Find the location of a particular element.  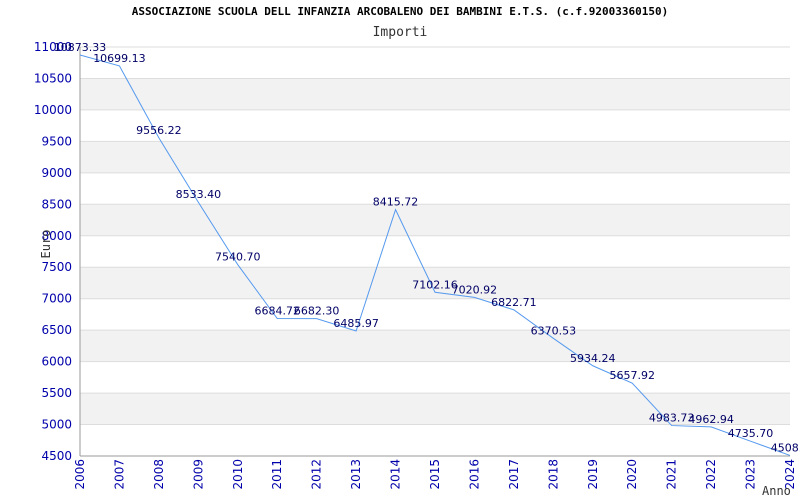

data-label: 7020.92 is located at coordinates (475, 289).